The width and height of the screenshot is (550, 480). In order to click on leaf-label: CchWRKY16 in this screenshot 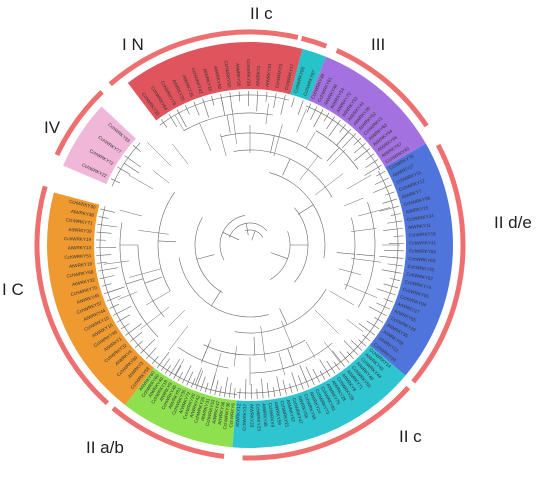, I will do `click(423, 234)`.